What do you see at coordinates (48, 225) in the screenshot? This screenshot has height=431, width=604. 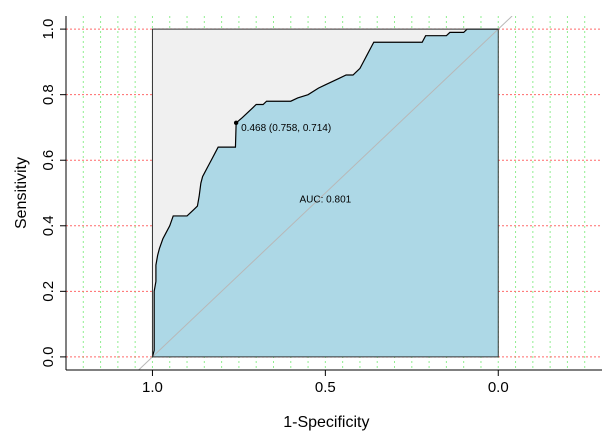 I see `y-tick-label: 0.4` at bounding box center [48, 225].